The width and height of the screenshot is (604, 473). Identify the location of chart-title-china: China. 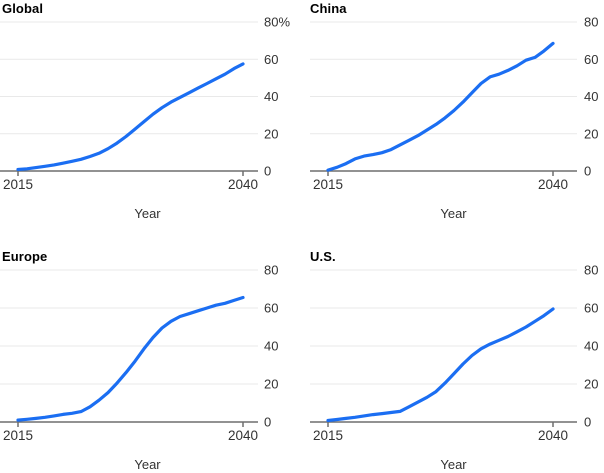
(328, 8).